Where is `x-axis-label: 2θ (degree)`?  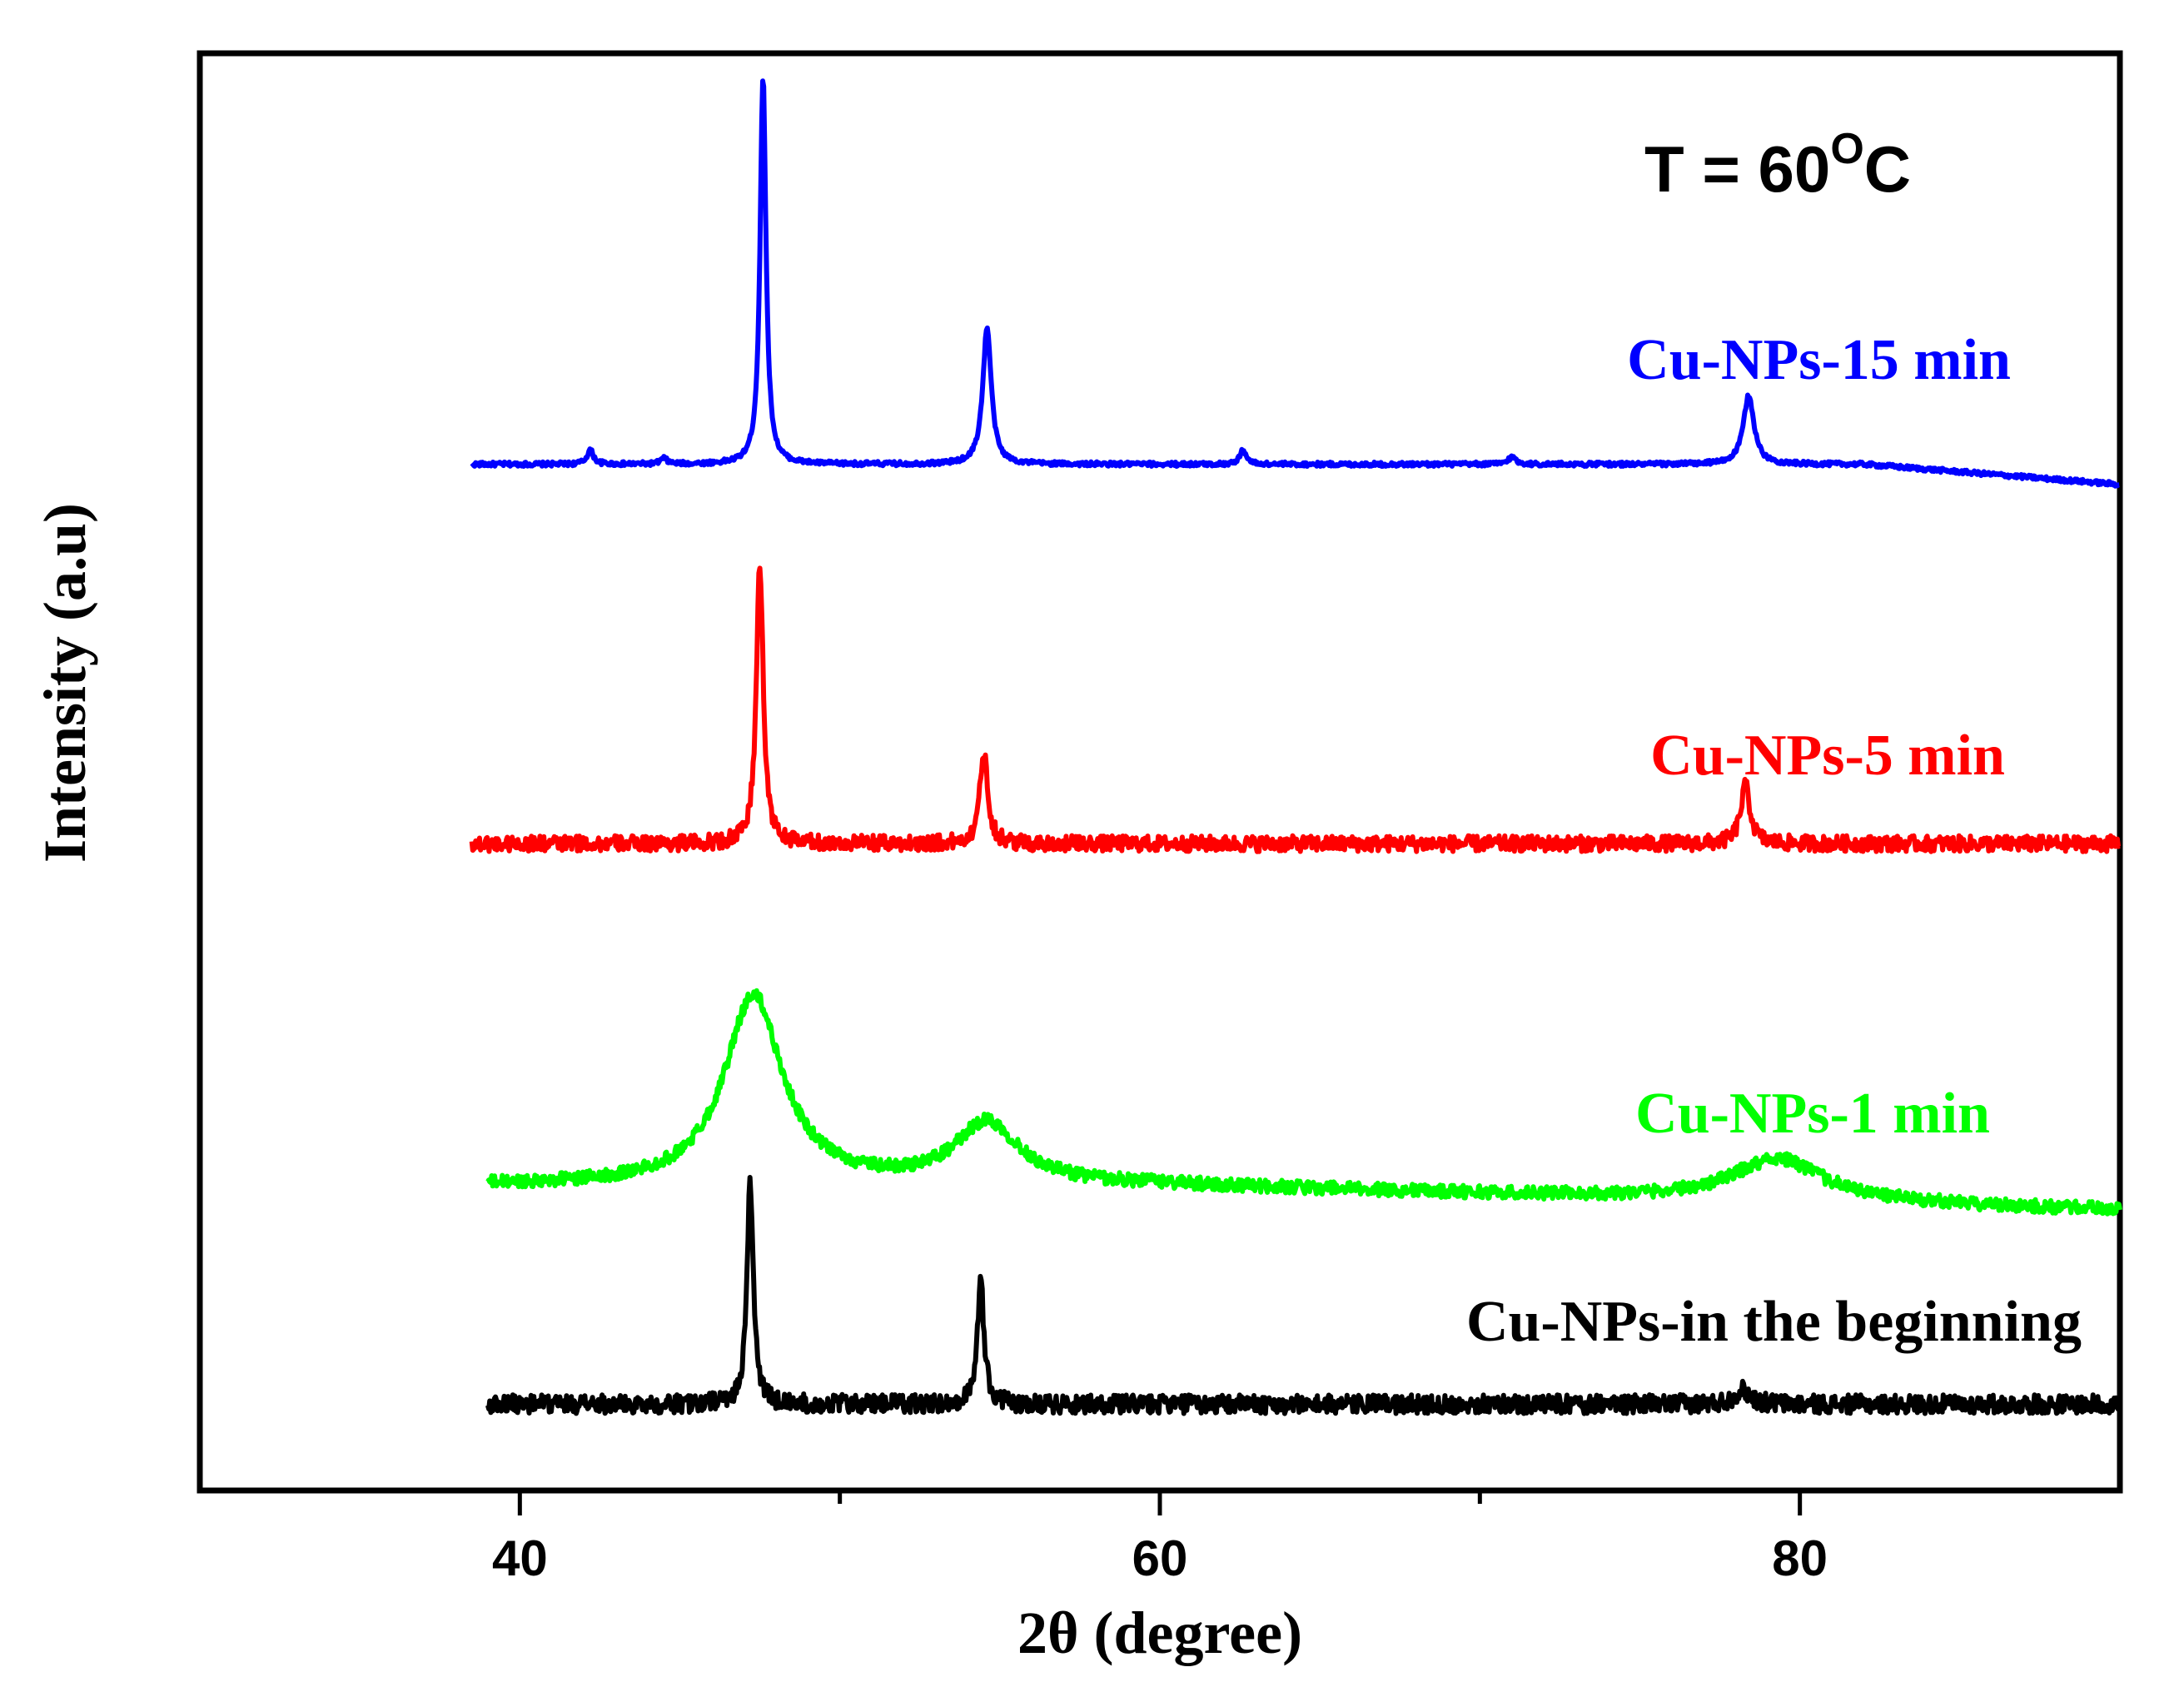 x-axis-label: 2θ (degree) is located at coordinates (1159, 1633).